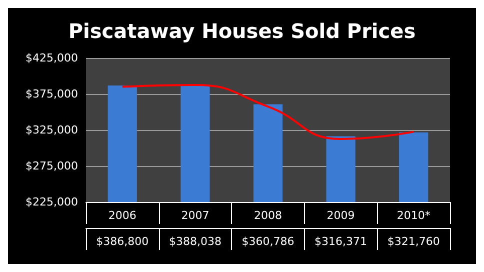  I want to click on data-label: $321,760, so click(413, 241).